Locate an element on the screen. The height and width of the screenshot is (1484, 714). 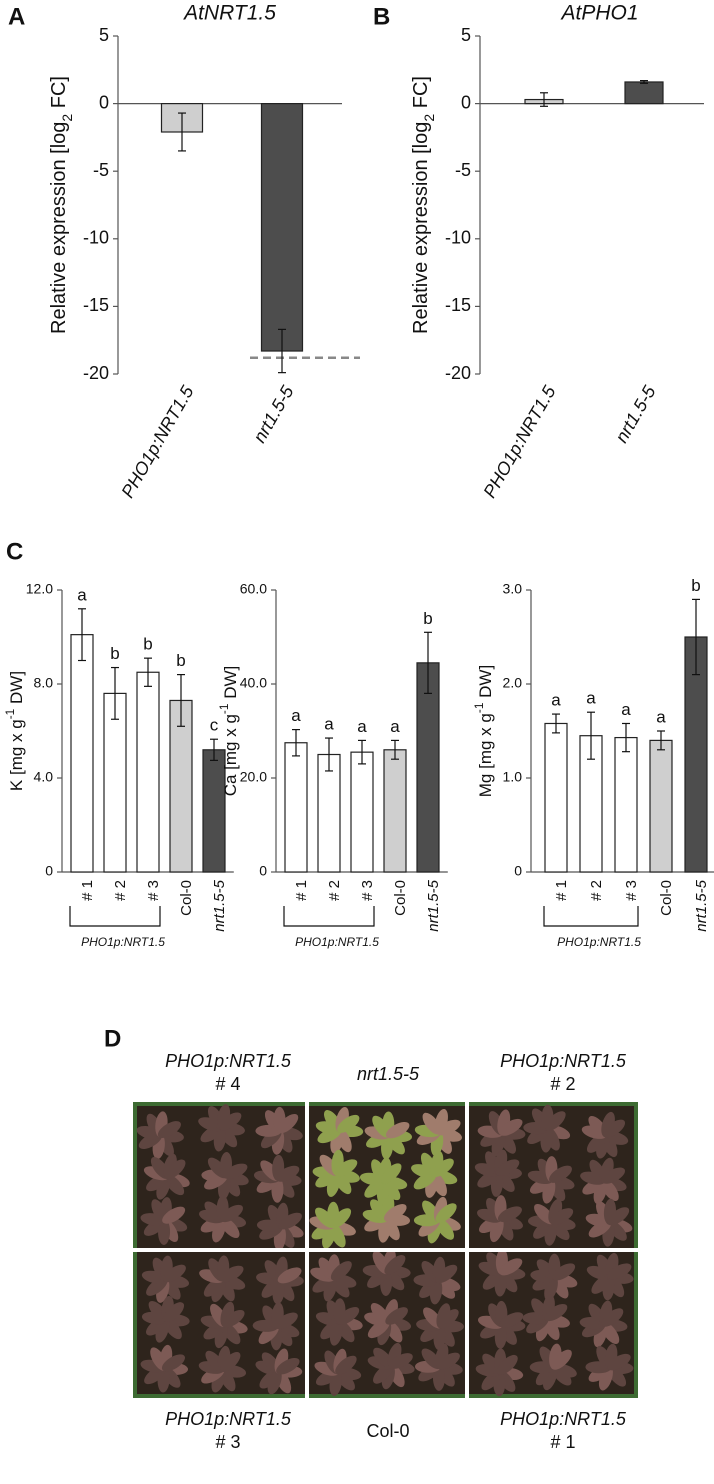
x-tick-label: # 1 is located at coordinates (87, 890).